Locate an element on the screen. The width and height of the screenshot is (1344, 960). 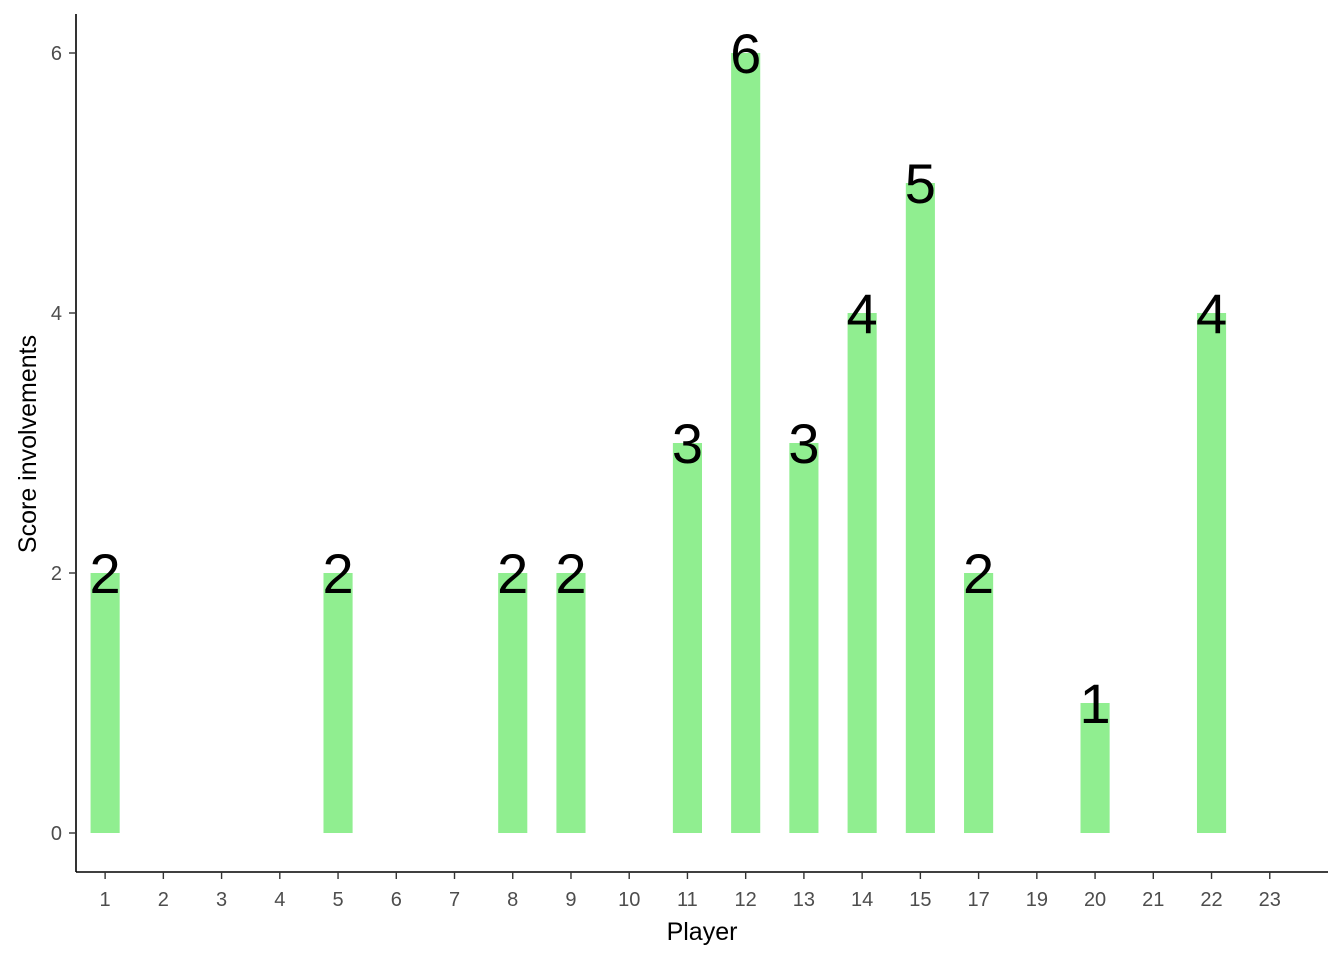
x-tick-label: 7 is located at coordinates (454, 900).